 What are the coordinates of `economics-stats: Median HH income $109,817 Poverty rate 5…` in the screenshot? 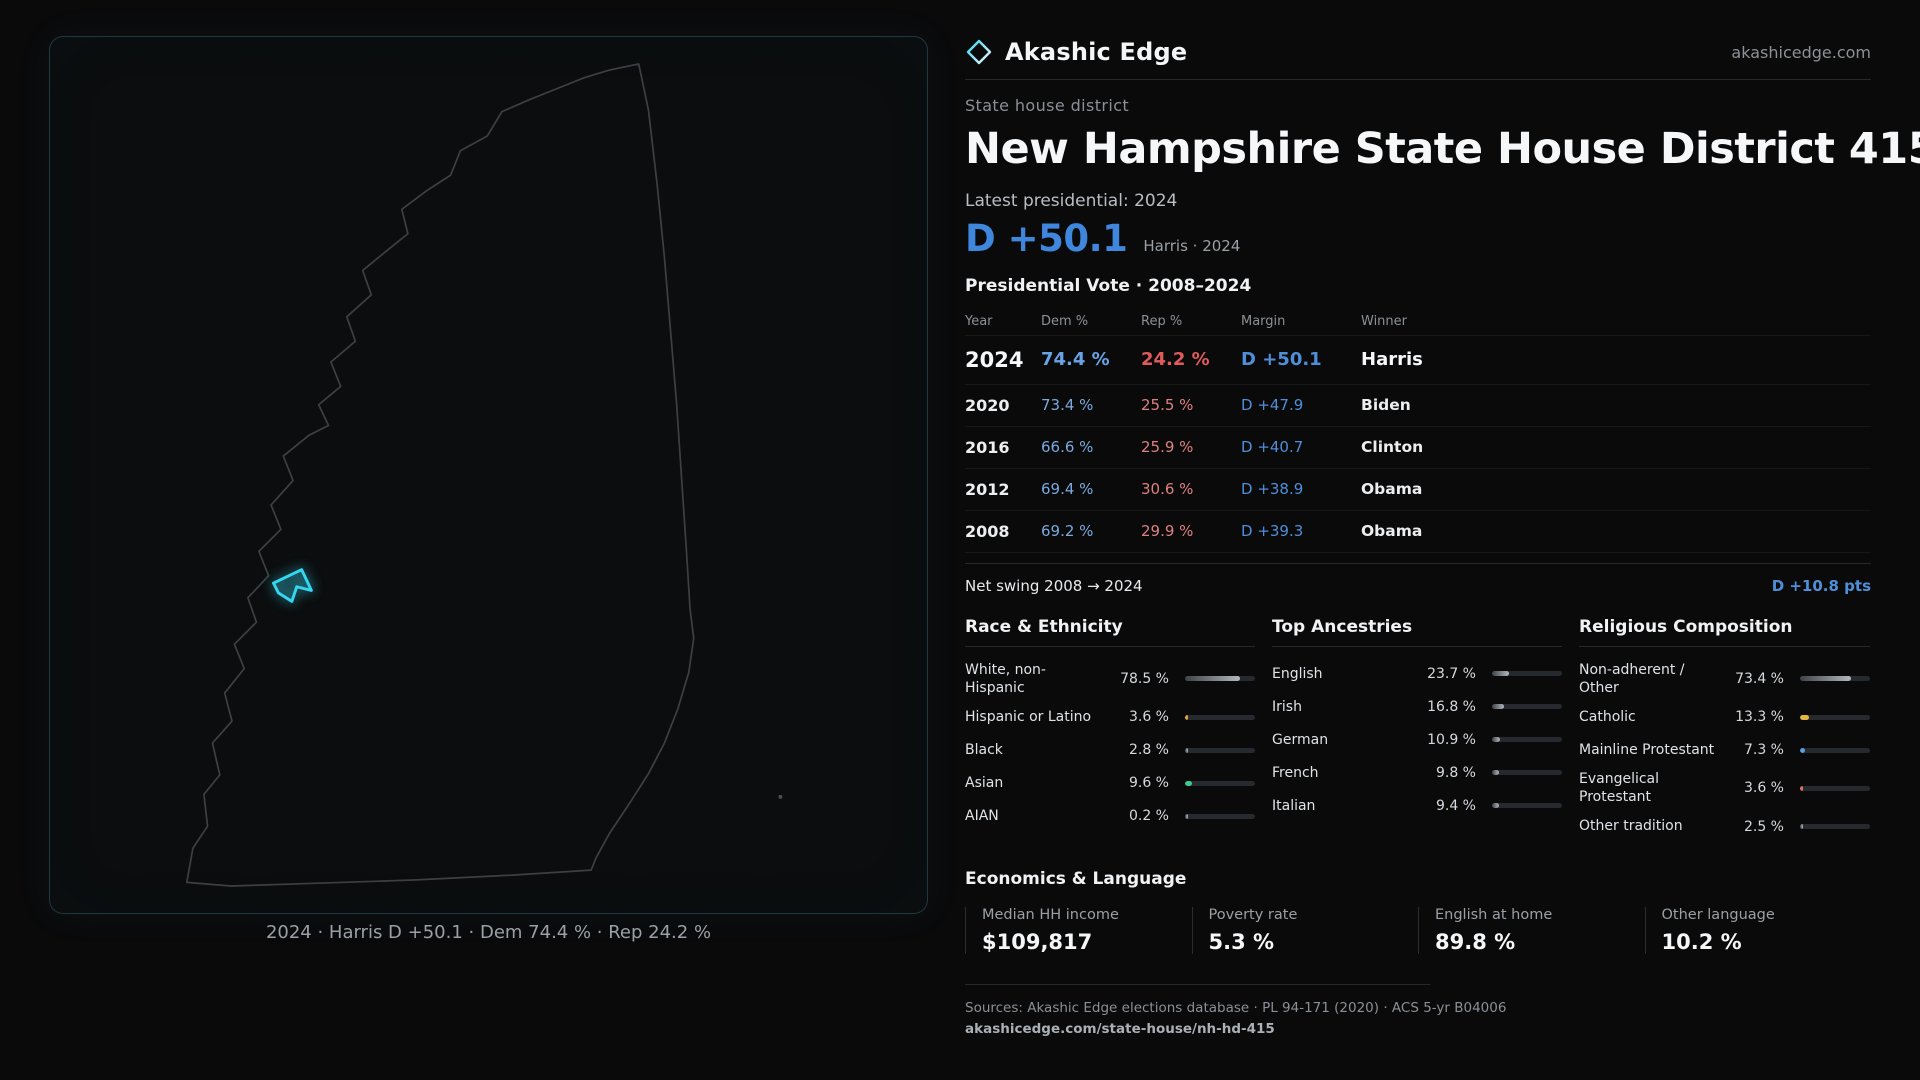 It's located at (1418, 930).